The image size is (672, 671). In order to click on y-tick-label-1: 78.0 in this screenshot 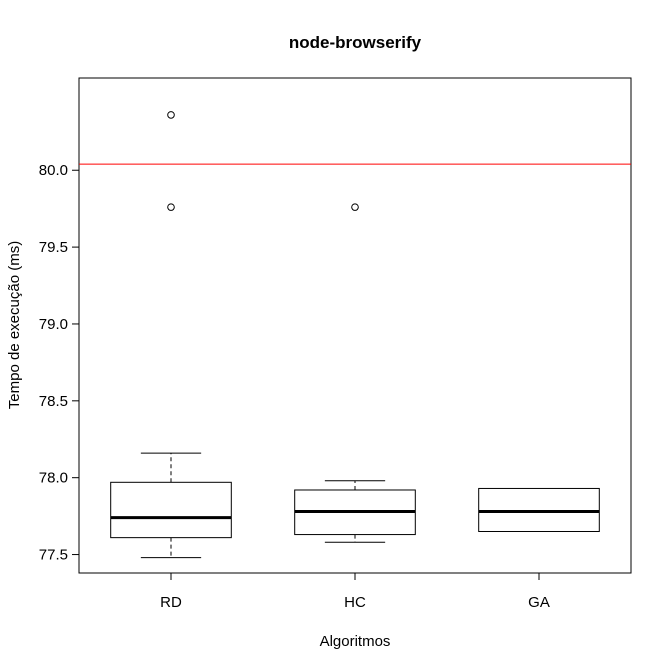, I will do `click(53, 478)`.